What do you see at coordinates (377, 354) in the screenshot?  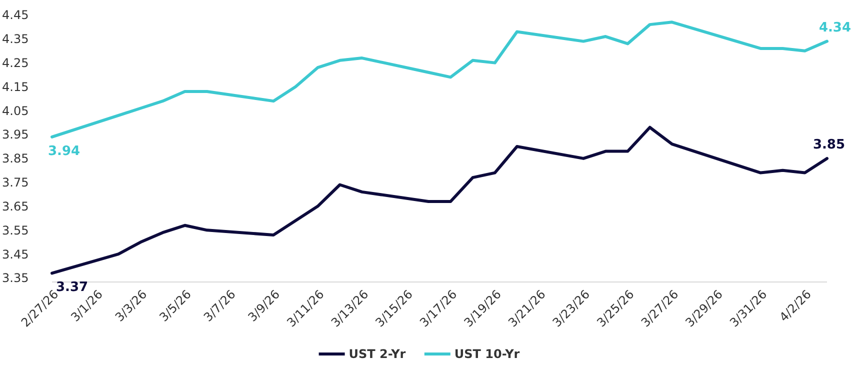 I see `legend-label: UST 2-Yr` at bounding box center [377, 354].